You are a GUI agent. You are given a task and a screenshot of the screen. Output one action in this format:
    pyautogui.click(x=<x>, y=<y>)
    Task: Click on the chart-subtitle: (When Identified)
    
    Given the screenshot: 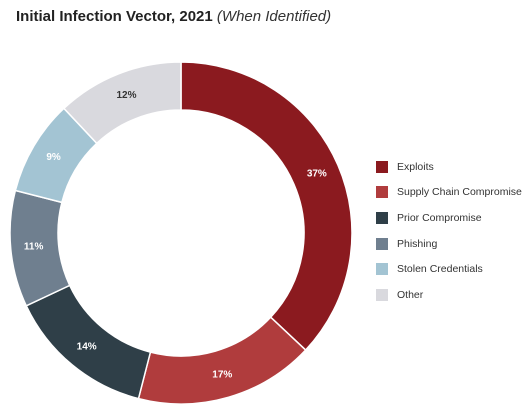 What is the action you would take?
    pyautogui.click(x=274, y=16)
    